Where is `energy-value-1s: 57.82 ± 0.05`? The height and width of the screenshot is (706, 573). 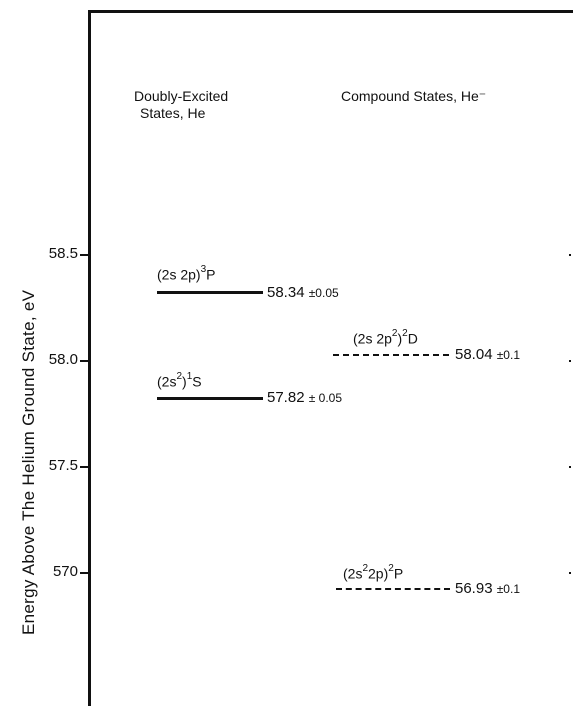 energy-value-1s: 57.82 ± 0.05 is located at coordinates (304, 397).